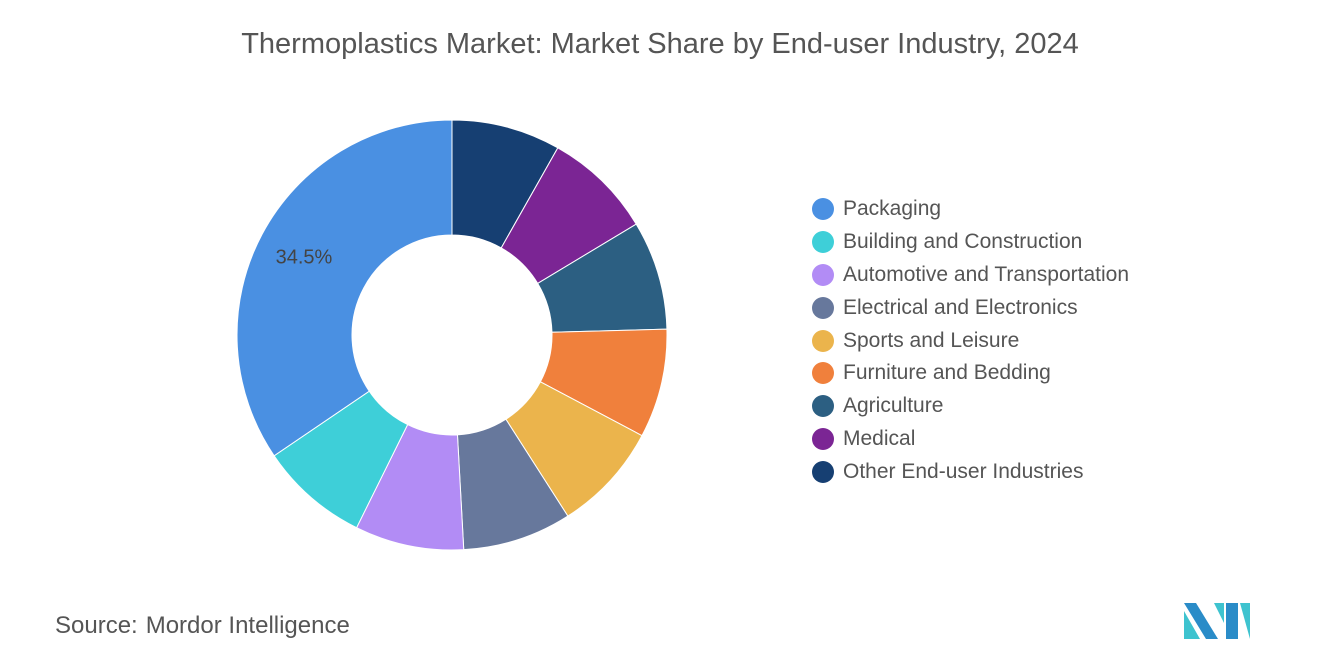  I want to click on source-label: Source:, so click(96, 625).